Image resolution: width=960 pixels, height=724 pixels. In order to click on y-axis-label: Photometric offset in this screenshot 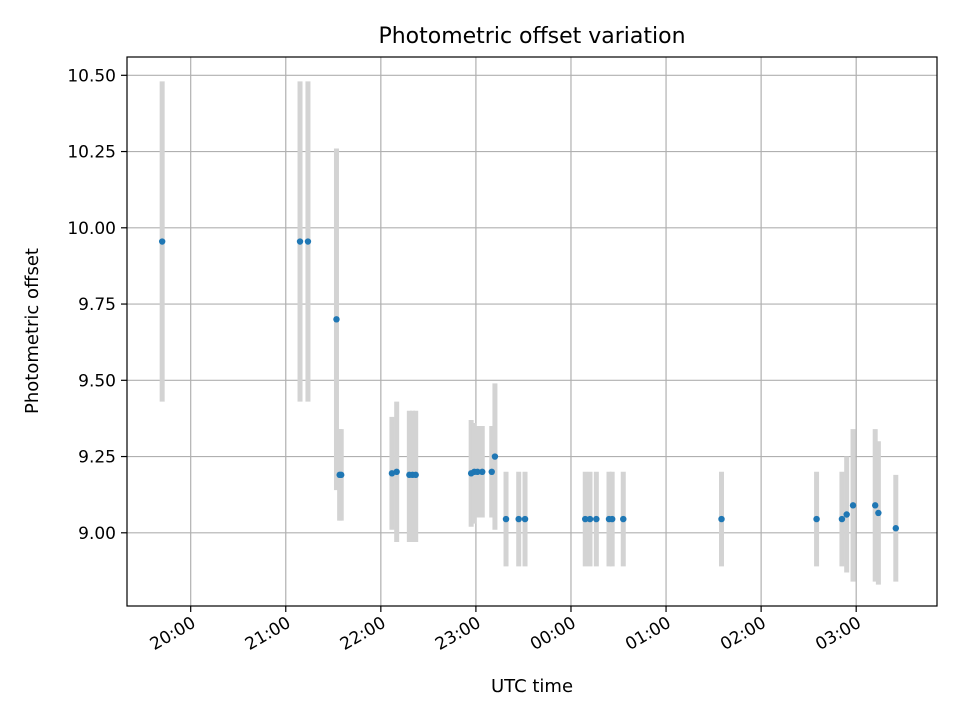, I will do `click(32, 331)`.